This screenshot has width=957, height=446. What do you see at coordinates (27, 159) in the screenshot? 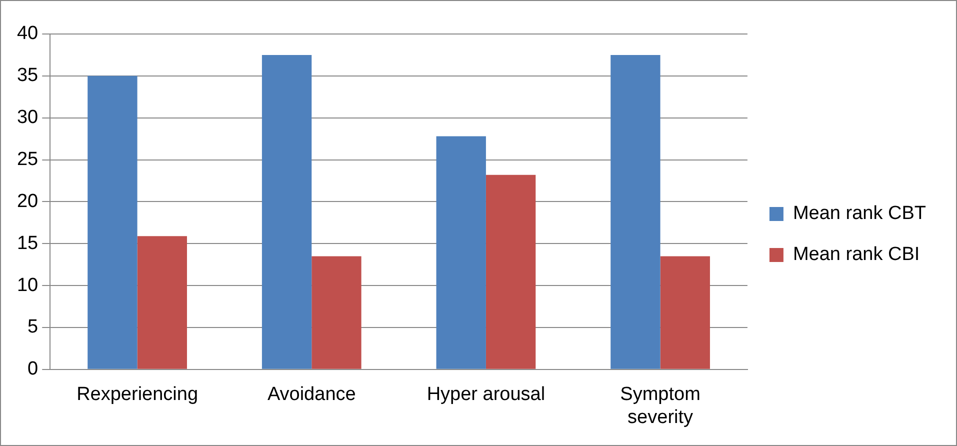
I see `y-tick-label: 25` at bounding box center [27, 159].